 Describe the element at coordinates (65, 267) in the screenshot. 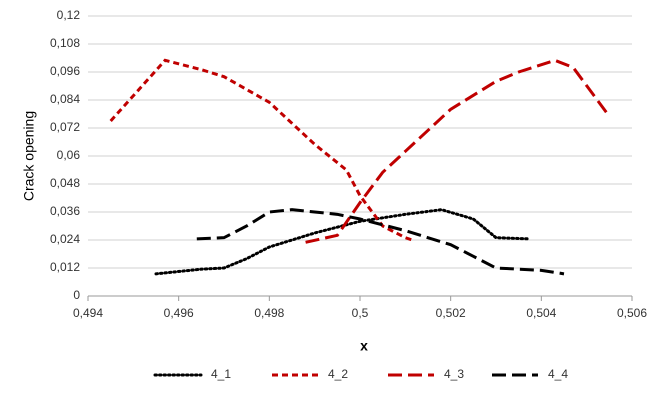

I see `y-tick-label: 0,012` at that location.